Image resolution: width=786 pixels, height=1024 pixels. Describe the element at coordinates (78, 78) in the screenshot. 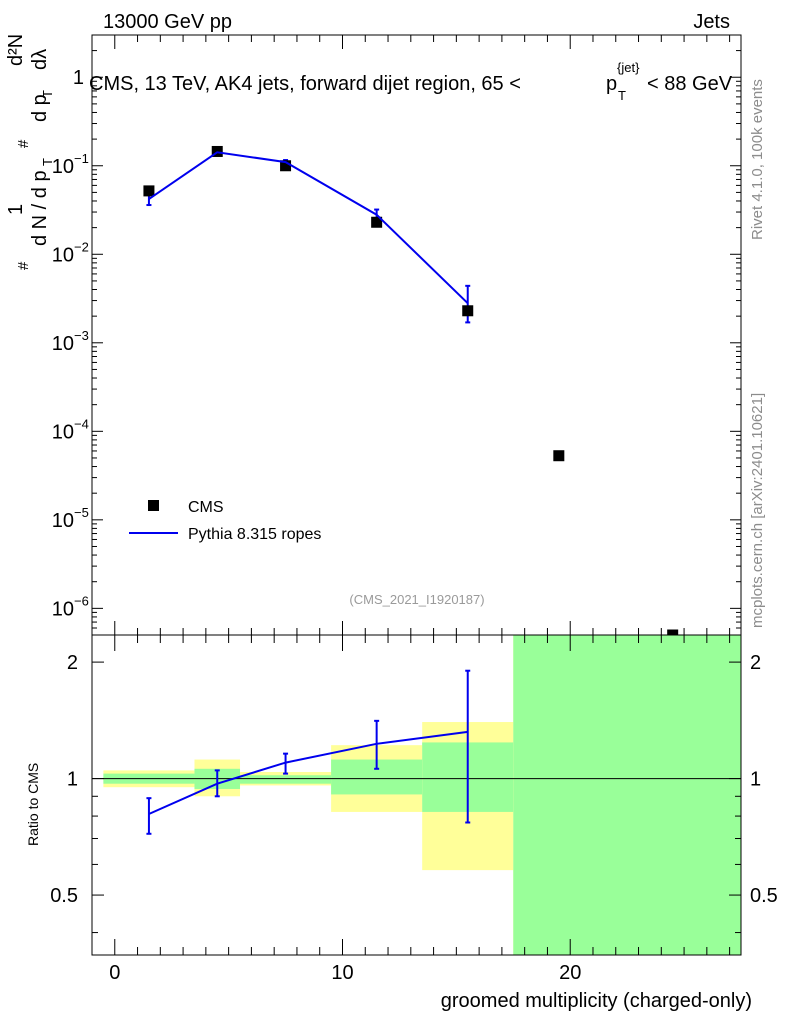

I see `y-tick-label: 1` at that location.